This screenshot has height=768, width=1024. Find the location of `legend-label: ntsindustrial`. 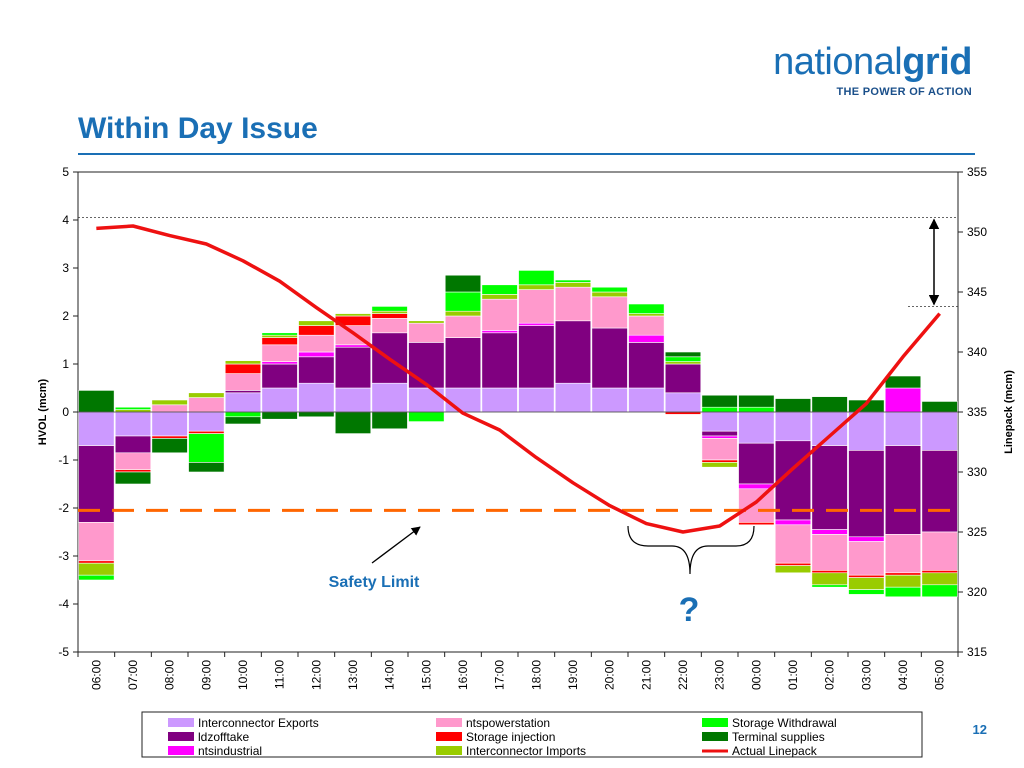

legend-label: ntsindustrial is located at coordinates (230, 751).